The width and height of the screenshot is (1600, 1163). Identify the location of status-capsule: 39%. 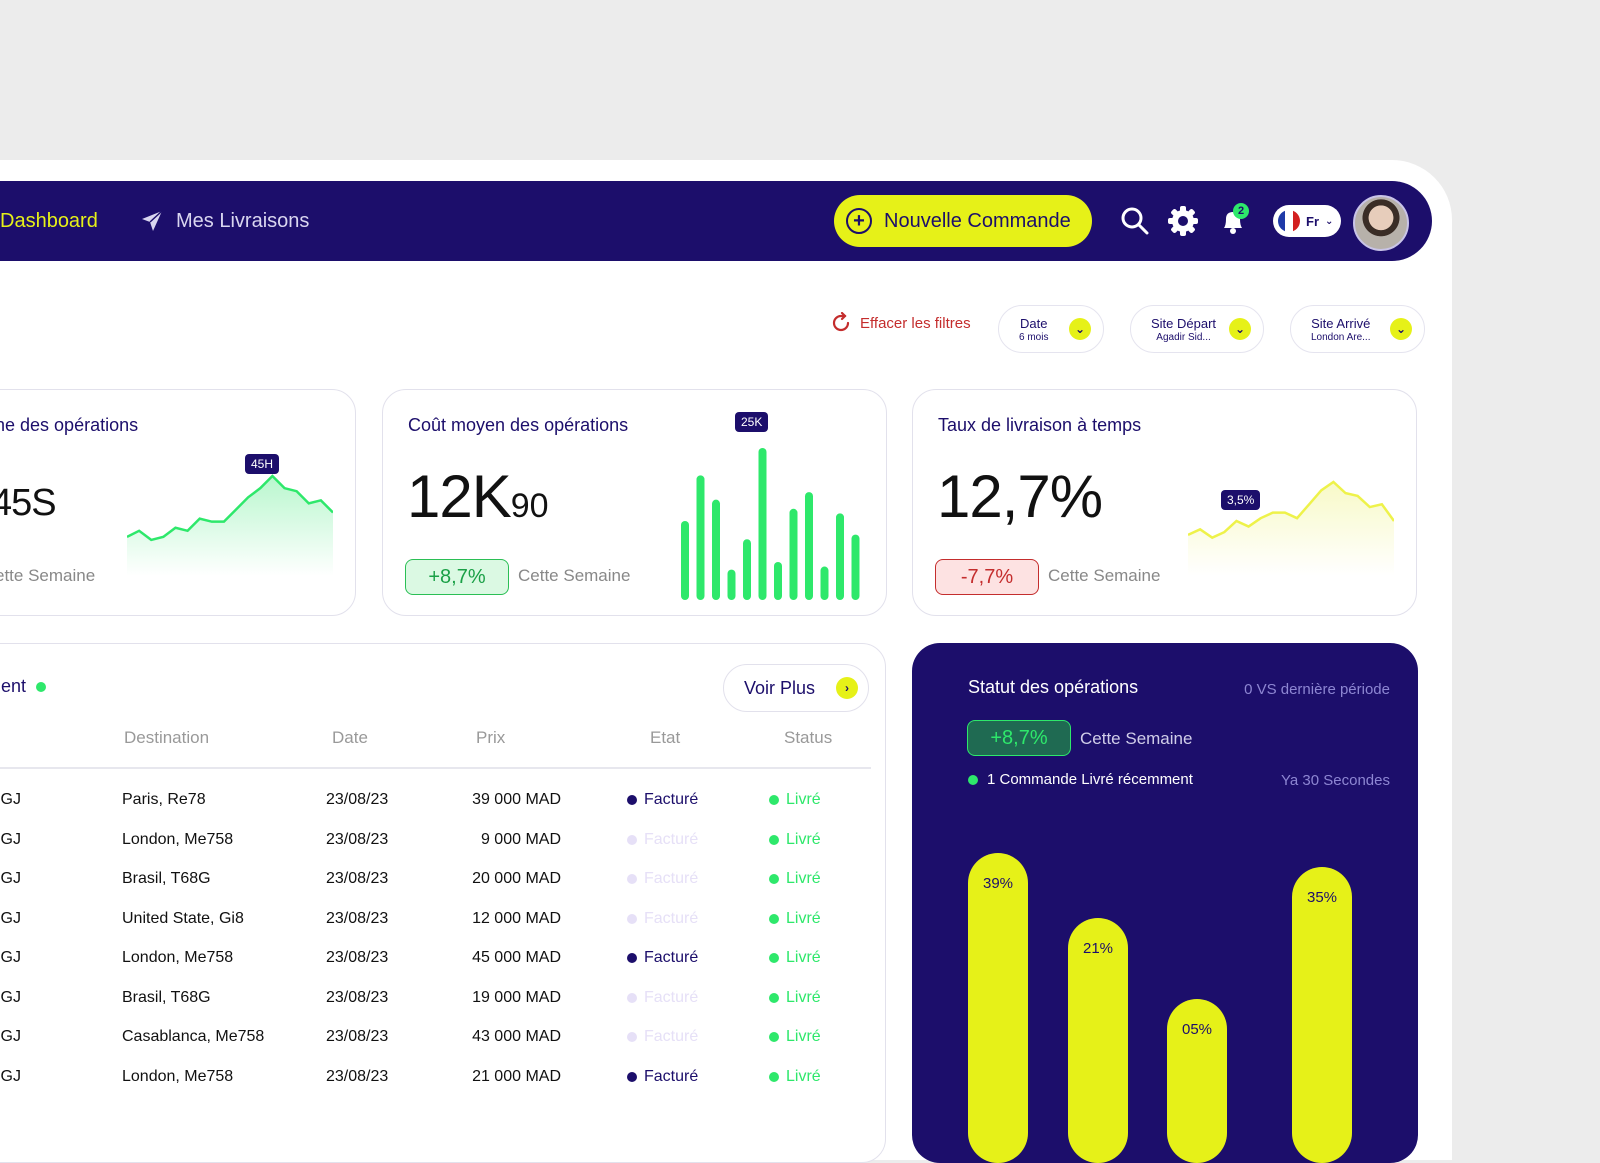
(998, 1008).